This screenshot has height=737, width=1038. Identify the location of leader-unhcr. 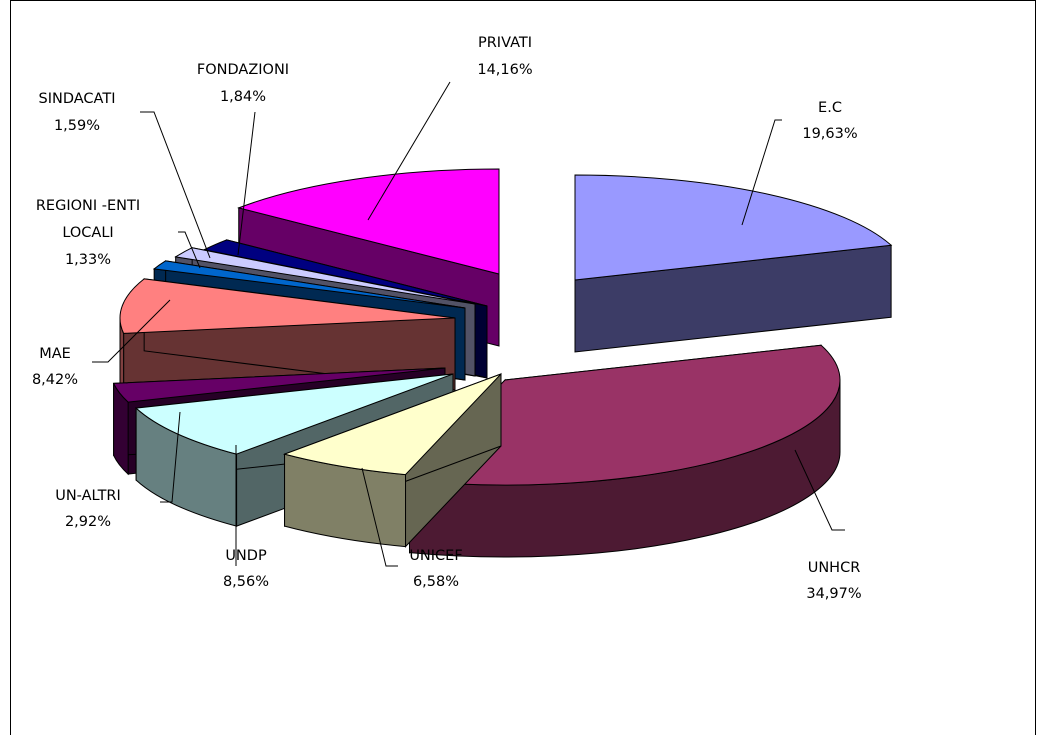
(819, 490).